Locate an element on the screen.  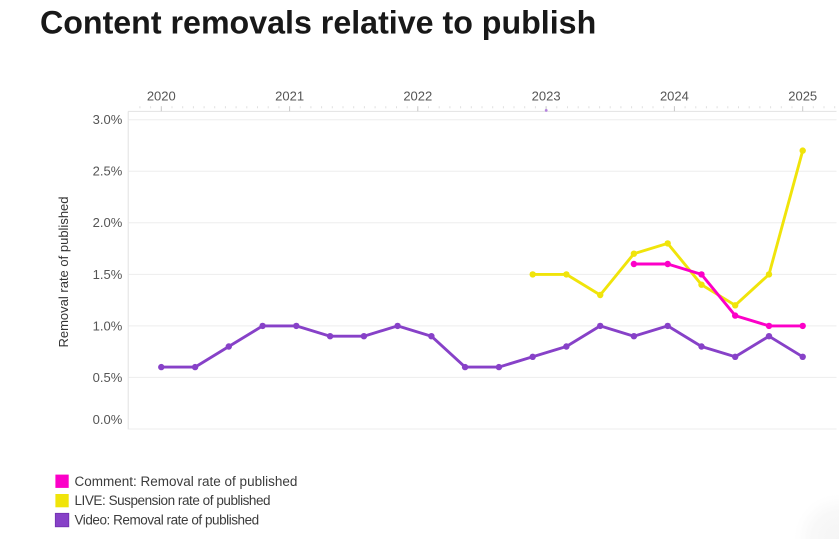
svg-text: 3.0% is located at coordinates (108, 119).